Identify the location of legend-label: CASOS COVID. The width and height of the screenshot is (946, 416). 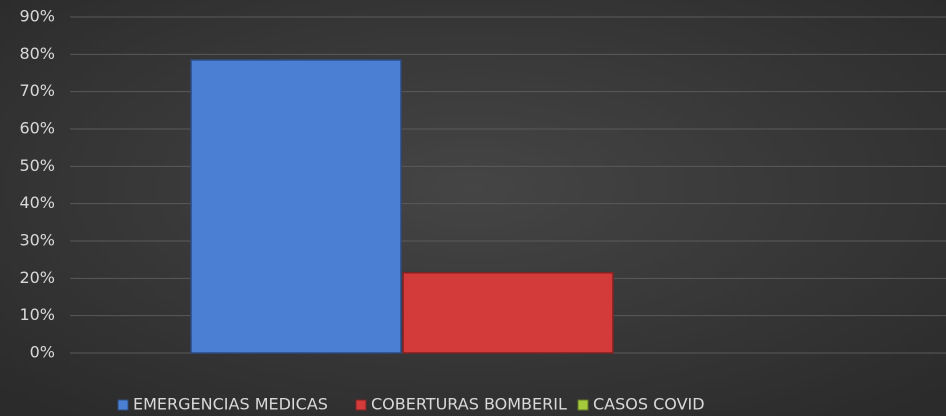
(649, 404).